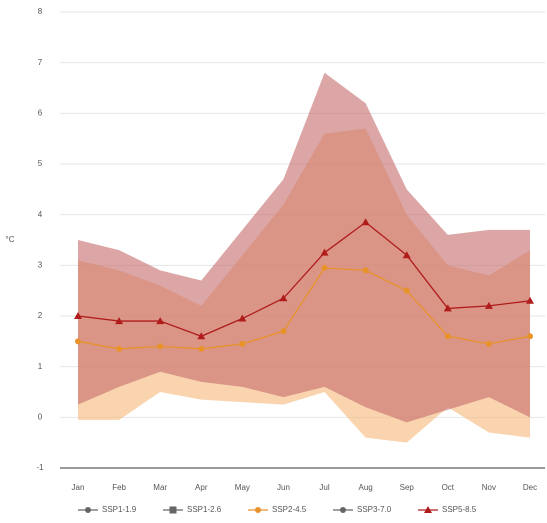  I want to click on legend-label: SSP5-8.5, so click(459, 509).